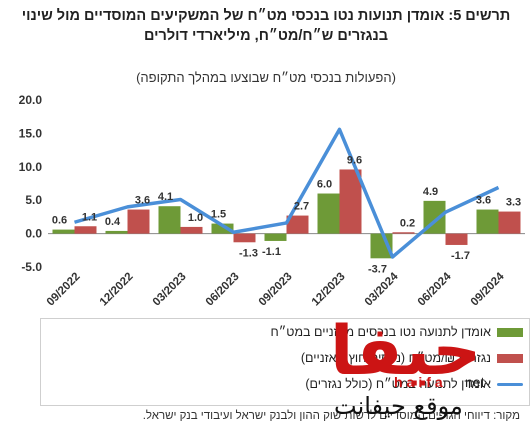  What do you see at coordinates (420, 382) in the screenshot?
I see `logo-latin-text: haifa` at bounding box center [420, 382].